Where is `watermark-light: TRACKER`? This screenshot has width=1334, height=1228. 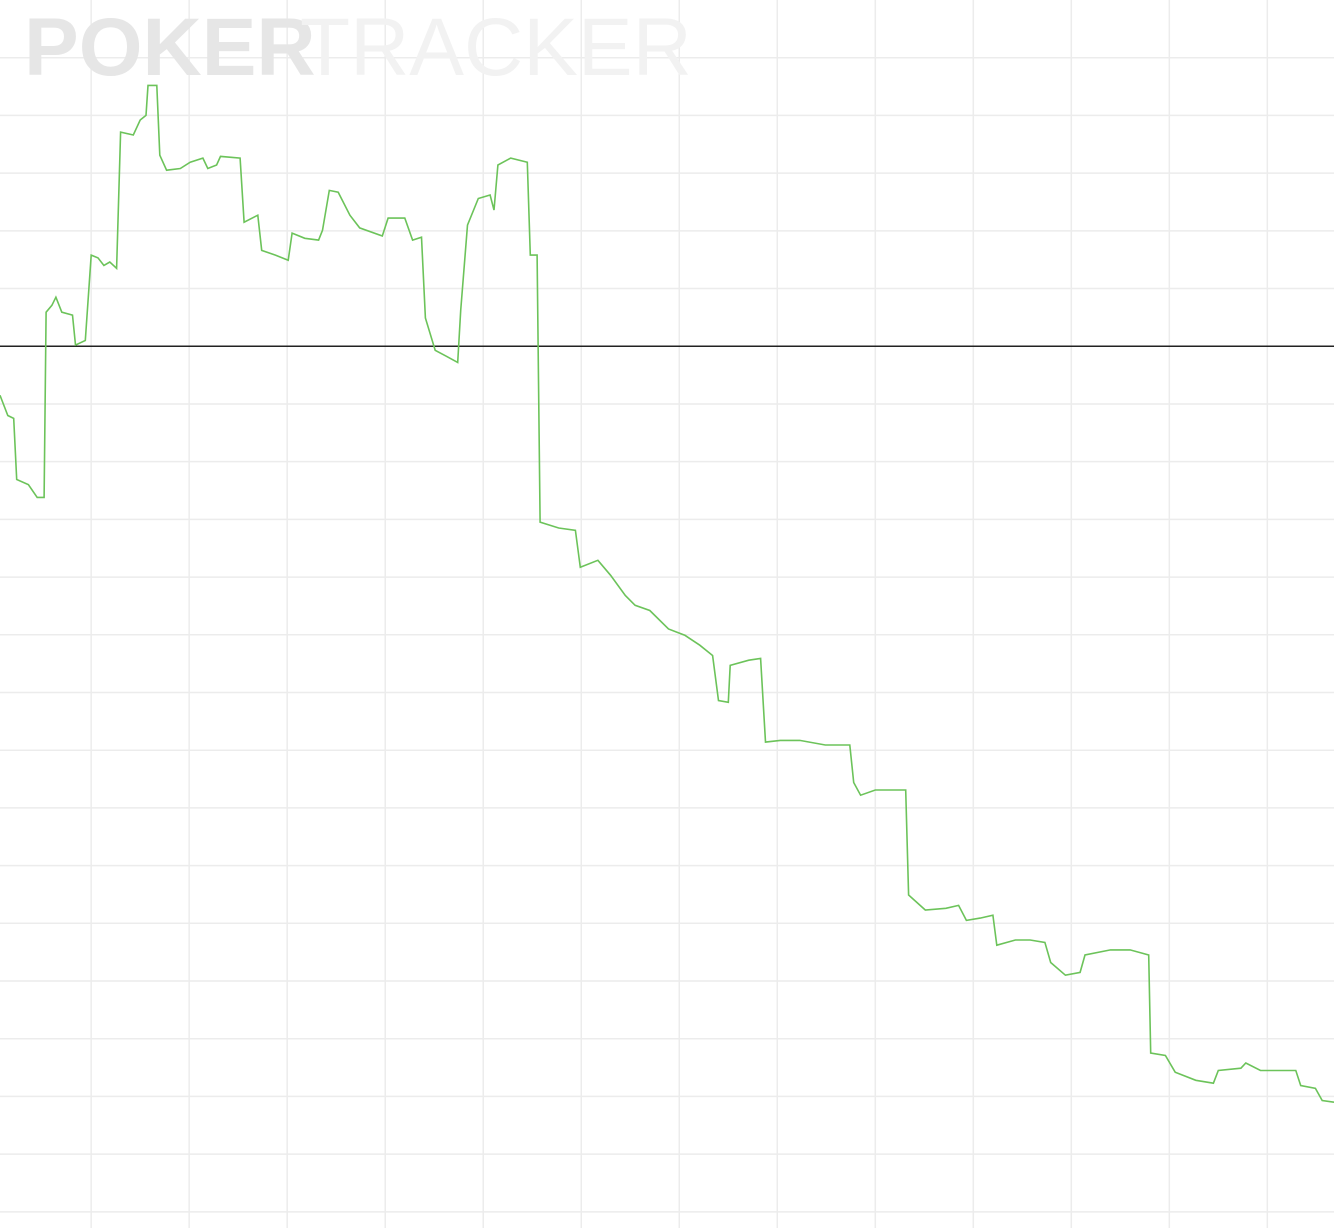
watermark-light: TRACKER is located at coordinates (496, 47).